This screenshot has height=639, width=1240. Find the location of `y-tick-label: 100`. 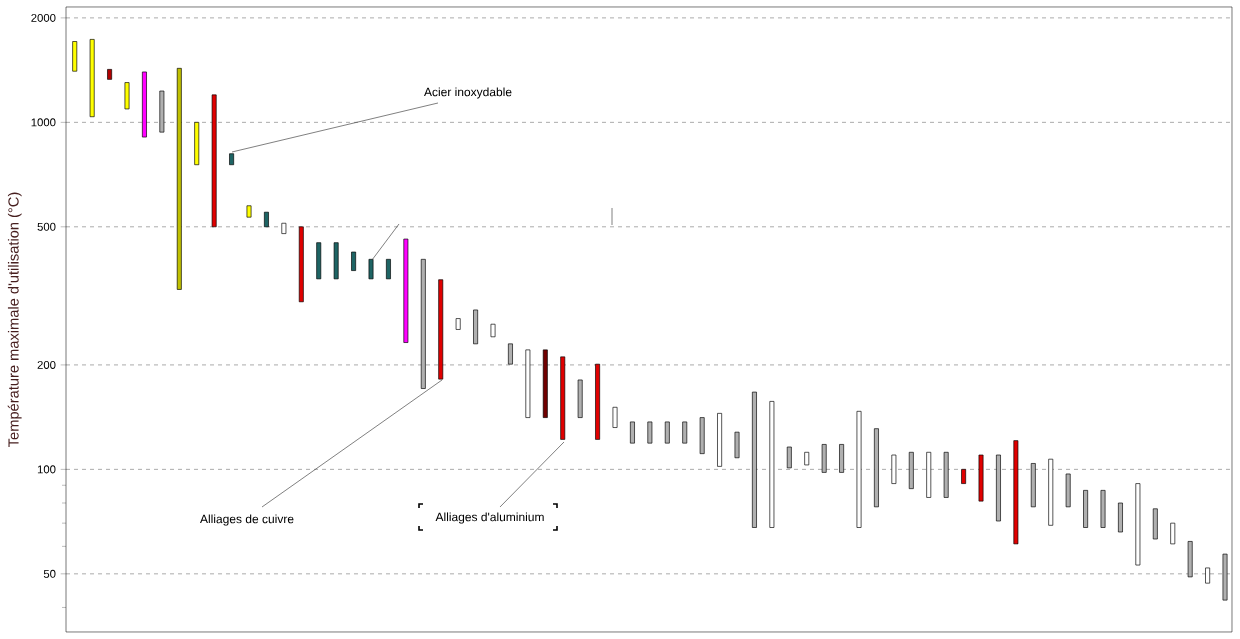

y-tick-label: 100 is located at coordinates (46, 469).